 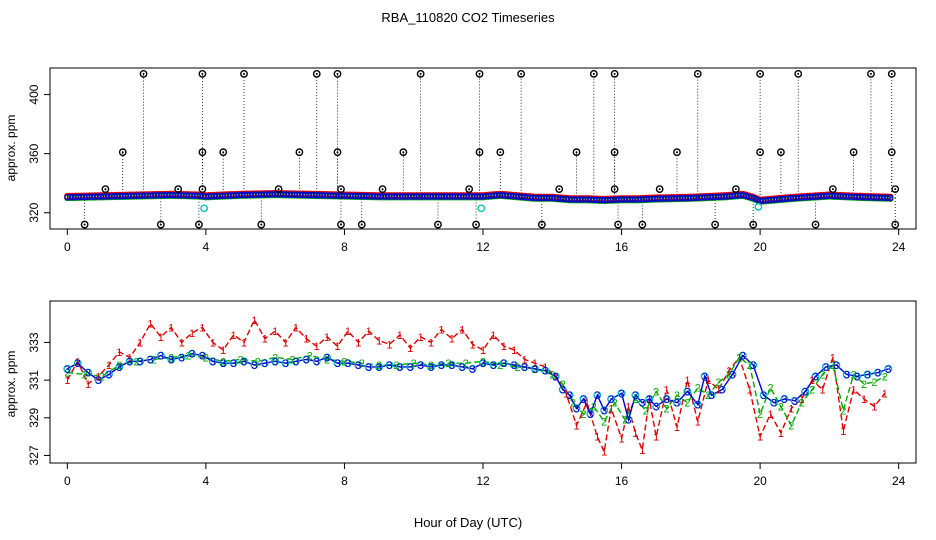 I want to click on bottom-x-tick-label: 12, so click(x=483, y=481).